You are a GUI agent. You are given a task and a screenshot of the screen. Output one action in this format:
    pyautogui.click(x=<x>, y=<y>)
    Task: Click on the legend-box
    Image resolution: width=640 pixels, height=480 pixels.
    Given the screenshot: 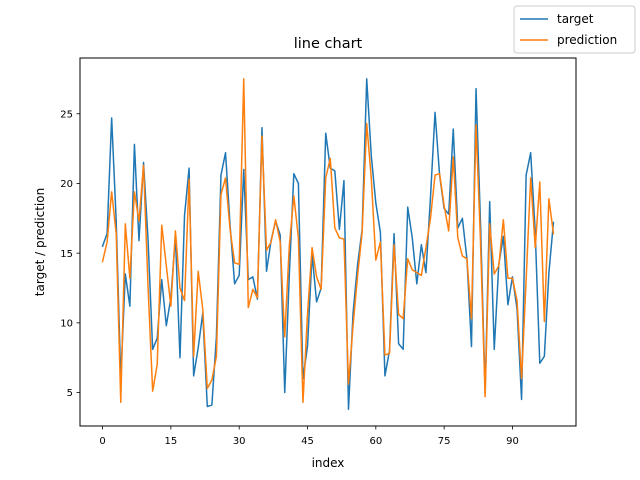 What is the action you would take?
    pyautogui.click(x=574, y=29)
    